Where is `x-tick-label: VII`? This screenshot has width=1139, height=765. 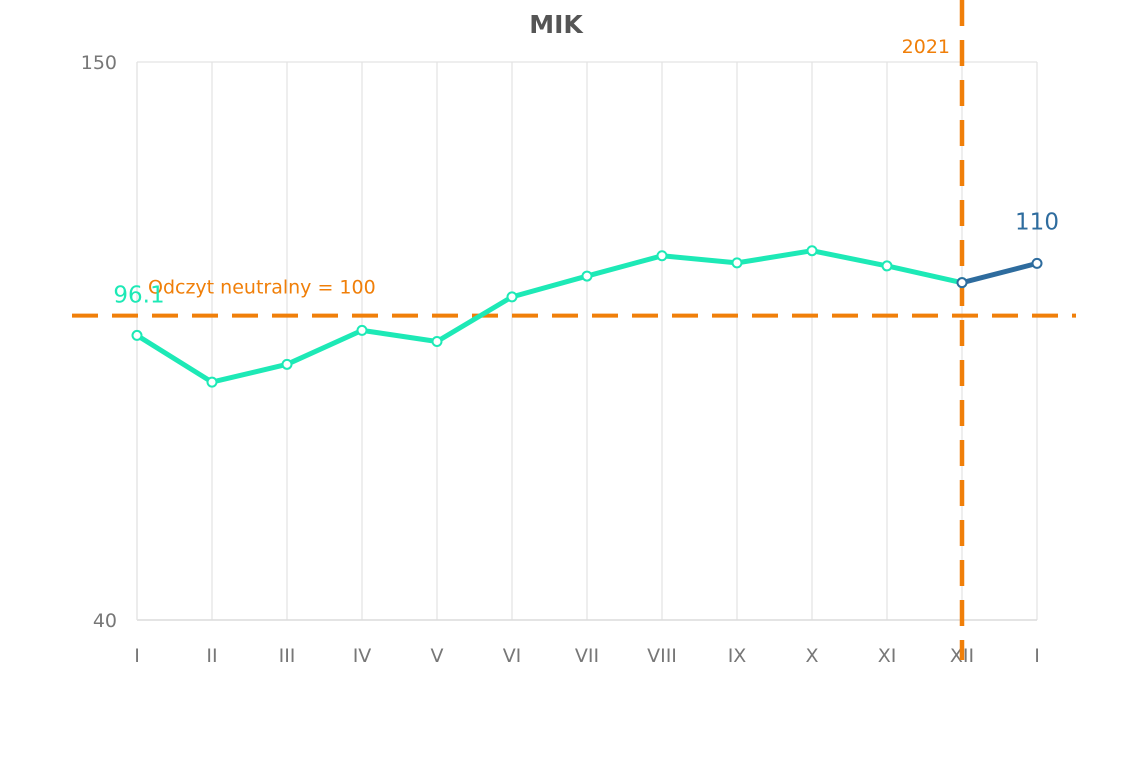 x-tick-label: VII is located at coordinates (587, 656).